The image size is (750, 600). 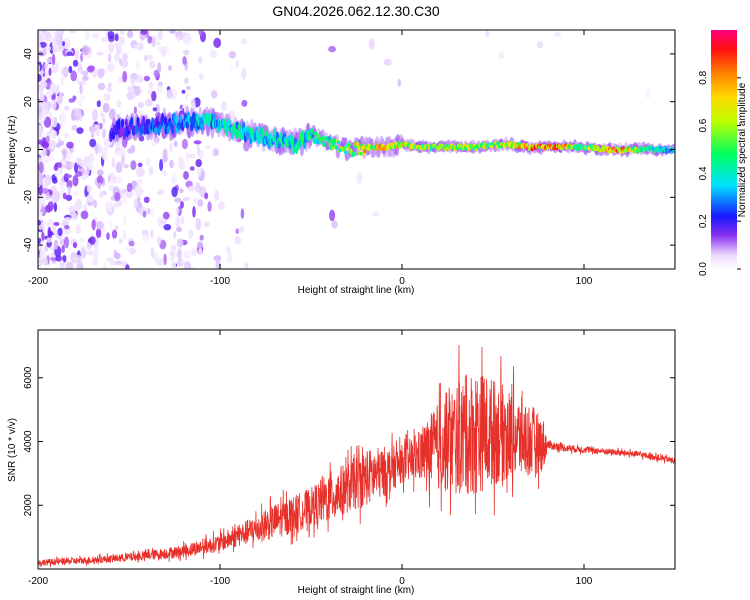 I want to click on colorbar-ticks: 0.0 0.2 0.4 0.6 0.8, so click(x=719, y=173).